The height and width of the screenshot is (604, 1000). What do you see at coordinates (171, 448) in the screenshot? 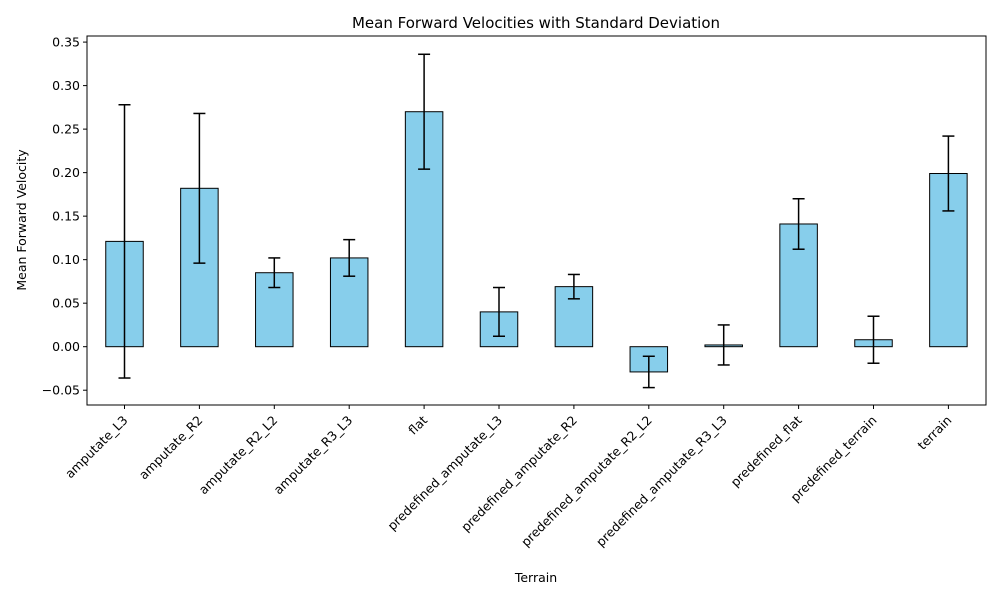
I see `x-tick-label: amputate_R2` at bounding box center [171, 448].